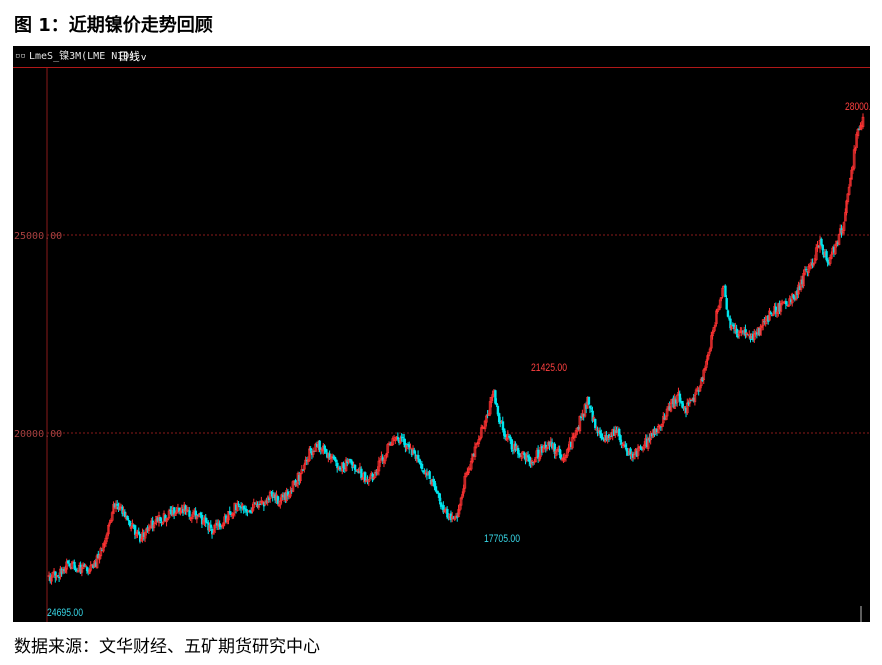 The width and height of the screenshot is (882, 665). I want to click on price-annotation-1: 21425.00, so click(549, 368).